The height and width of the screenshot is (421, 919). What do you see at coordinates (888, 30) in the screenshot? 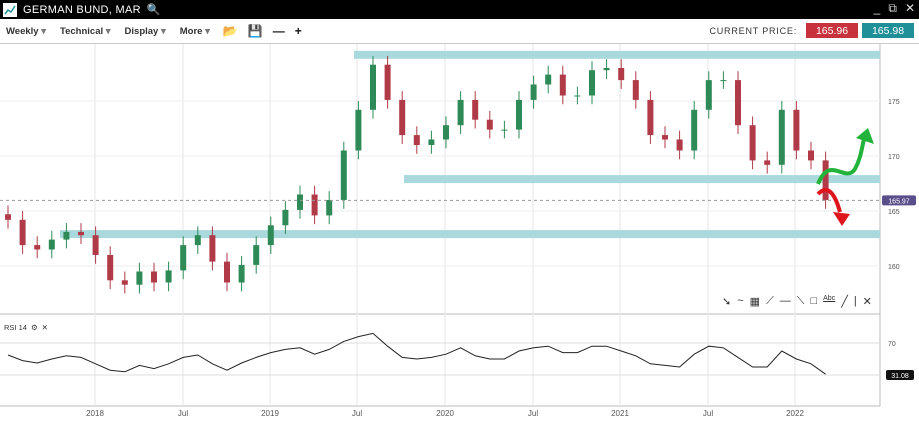
I see `buy-price-button: 165.98` at bounding box center [888, 30].